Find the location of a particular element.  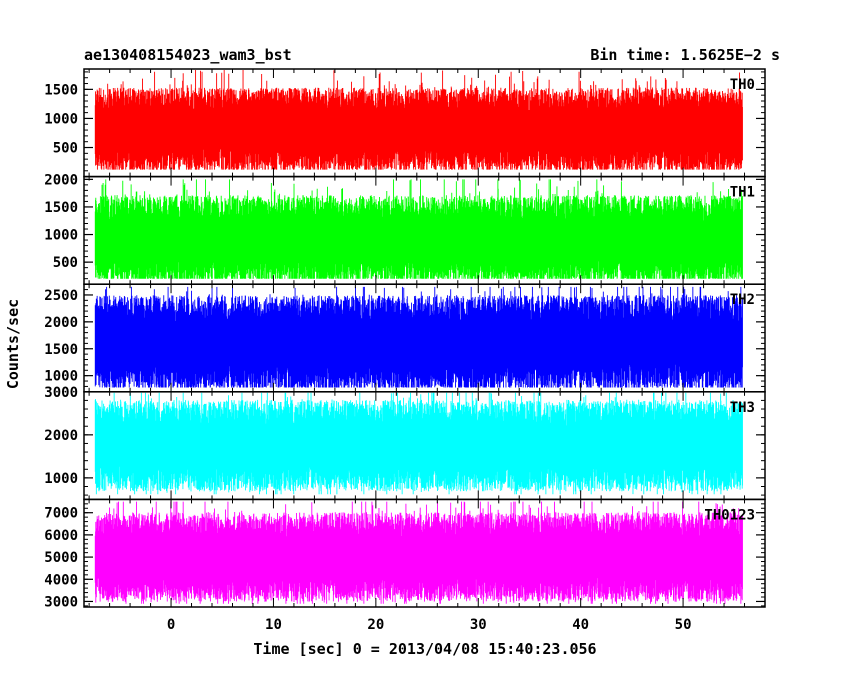

y-axis-label: Counts/sec is located at coordinates (13, 344).